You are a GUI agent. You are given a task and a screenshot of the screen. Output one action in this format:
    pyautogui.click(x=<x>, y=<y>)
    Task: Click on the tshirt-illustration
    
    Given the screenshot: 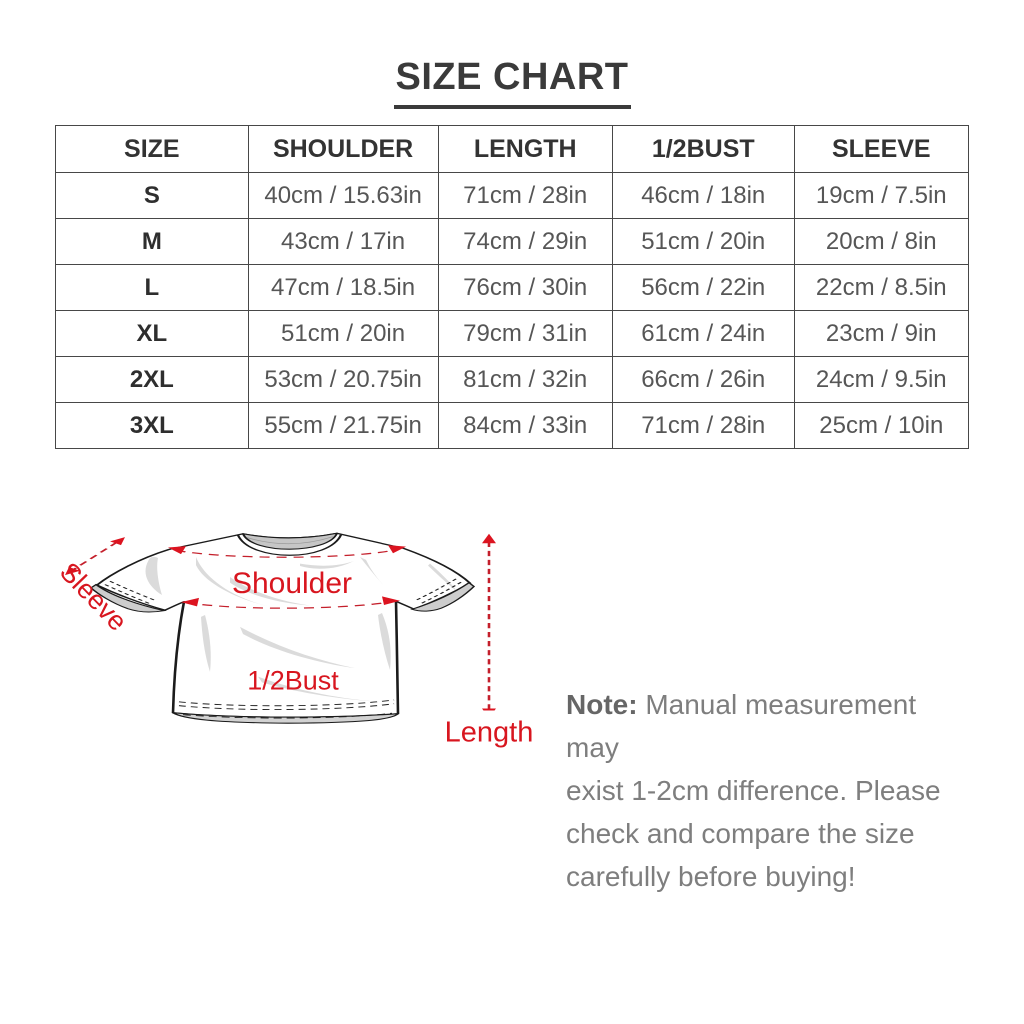 What is the action you would take?
    pyautogui.click(x=280, y=627)
    